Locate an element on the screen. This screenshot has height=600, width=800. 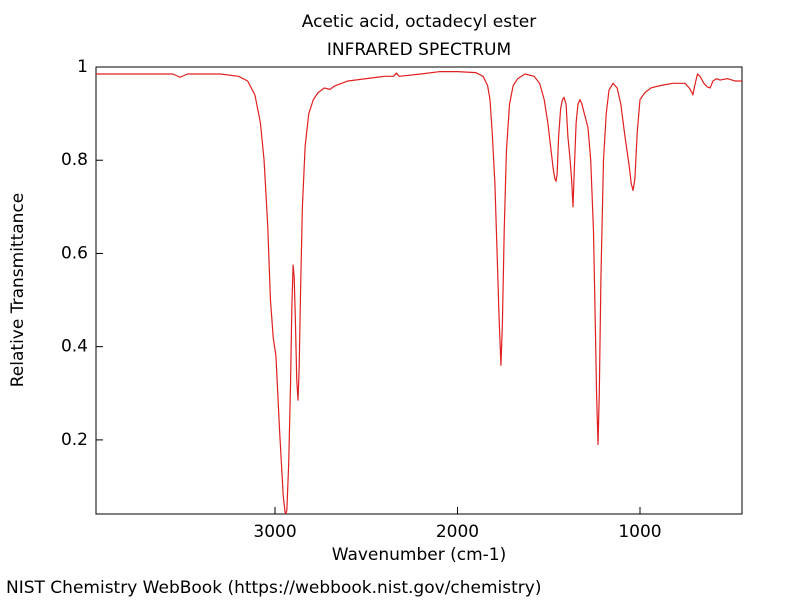
y-tick-label: 0.8 is located at coordinates (74, 160).